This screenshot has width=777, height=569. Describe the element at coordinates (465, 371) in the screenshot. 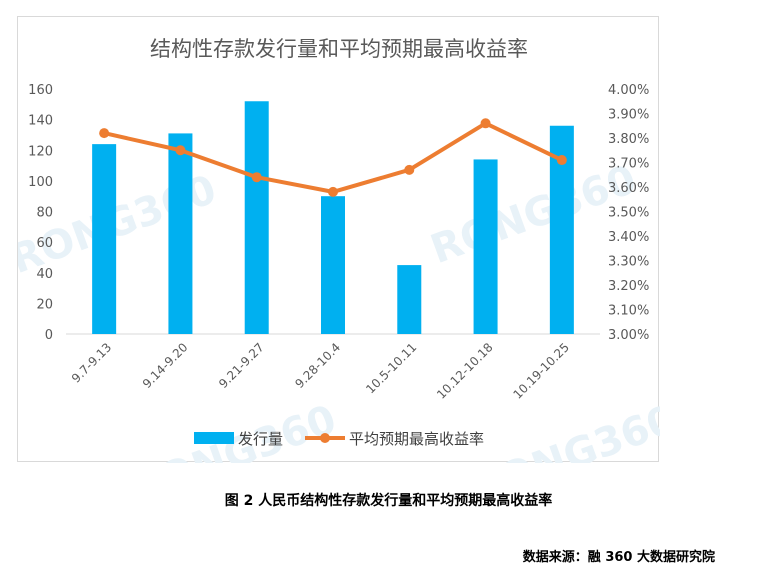

I see `x-tick-label: 10.12-10.18` at that location.